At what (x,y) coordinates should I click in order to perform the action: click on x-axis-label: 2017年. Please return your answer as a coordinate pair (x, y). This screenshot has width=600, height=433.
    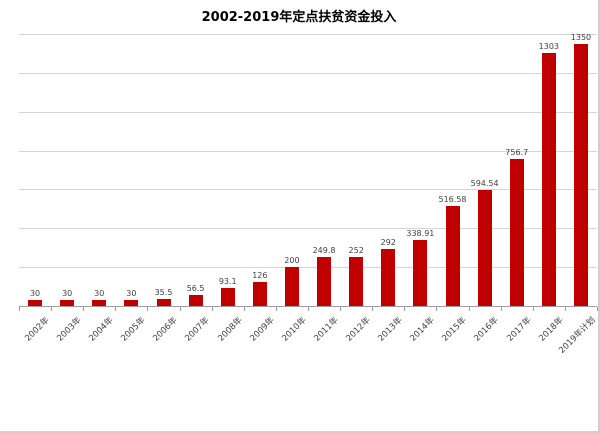
    Looking at the image, I should click on (519, 329).